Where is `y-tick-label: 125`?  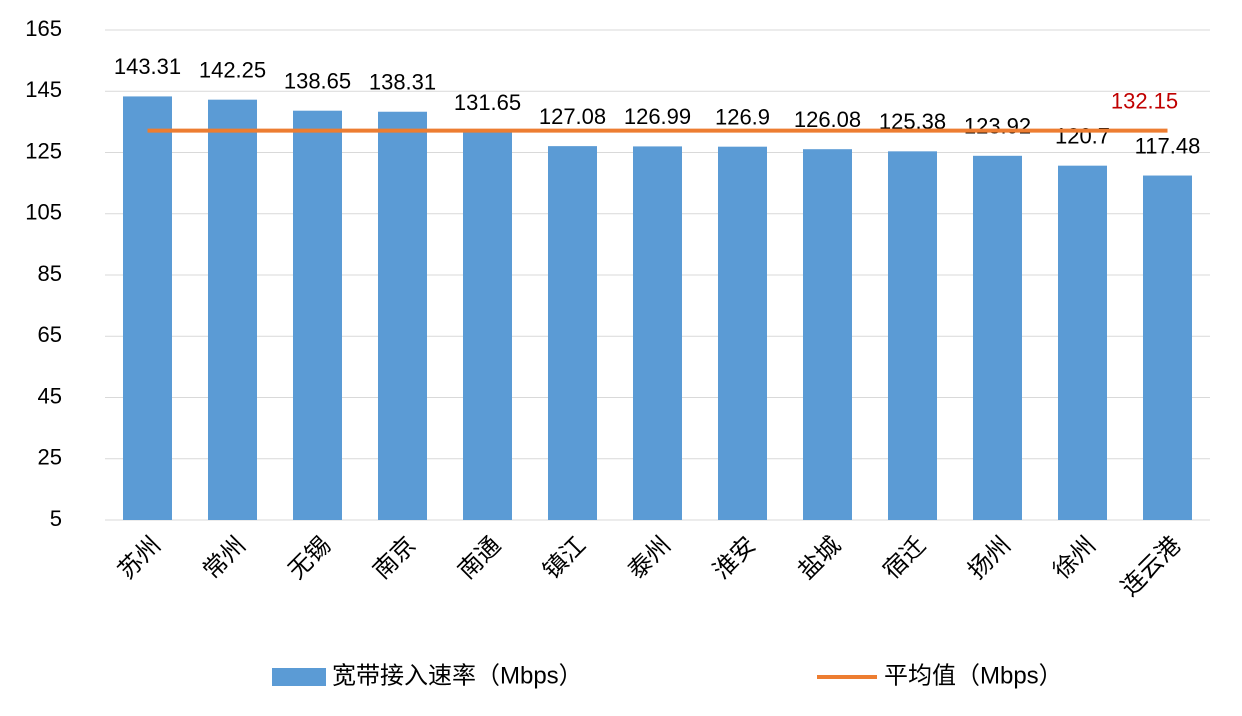 y-tick-label: 125 is located at coordinates (43, 150).